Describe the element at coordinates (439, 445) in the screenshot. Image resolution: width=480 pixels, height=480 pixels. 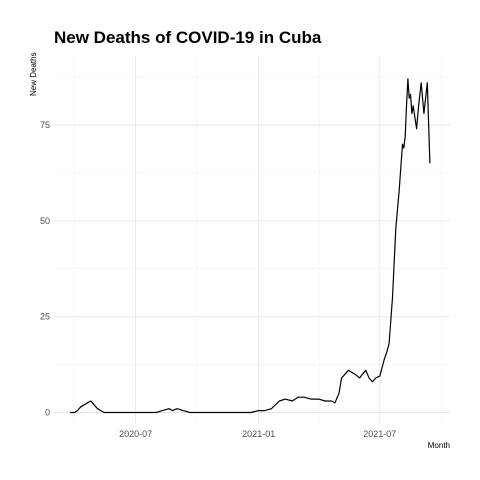
I see `x-axis-title: Month` at that location.